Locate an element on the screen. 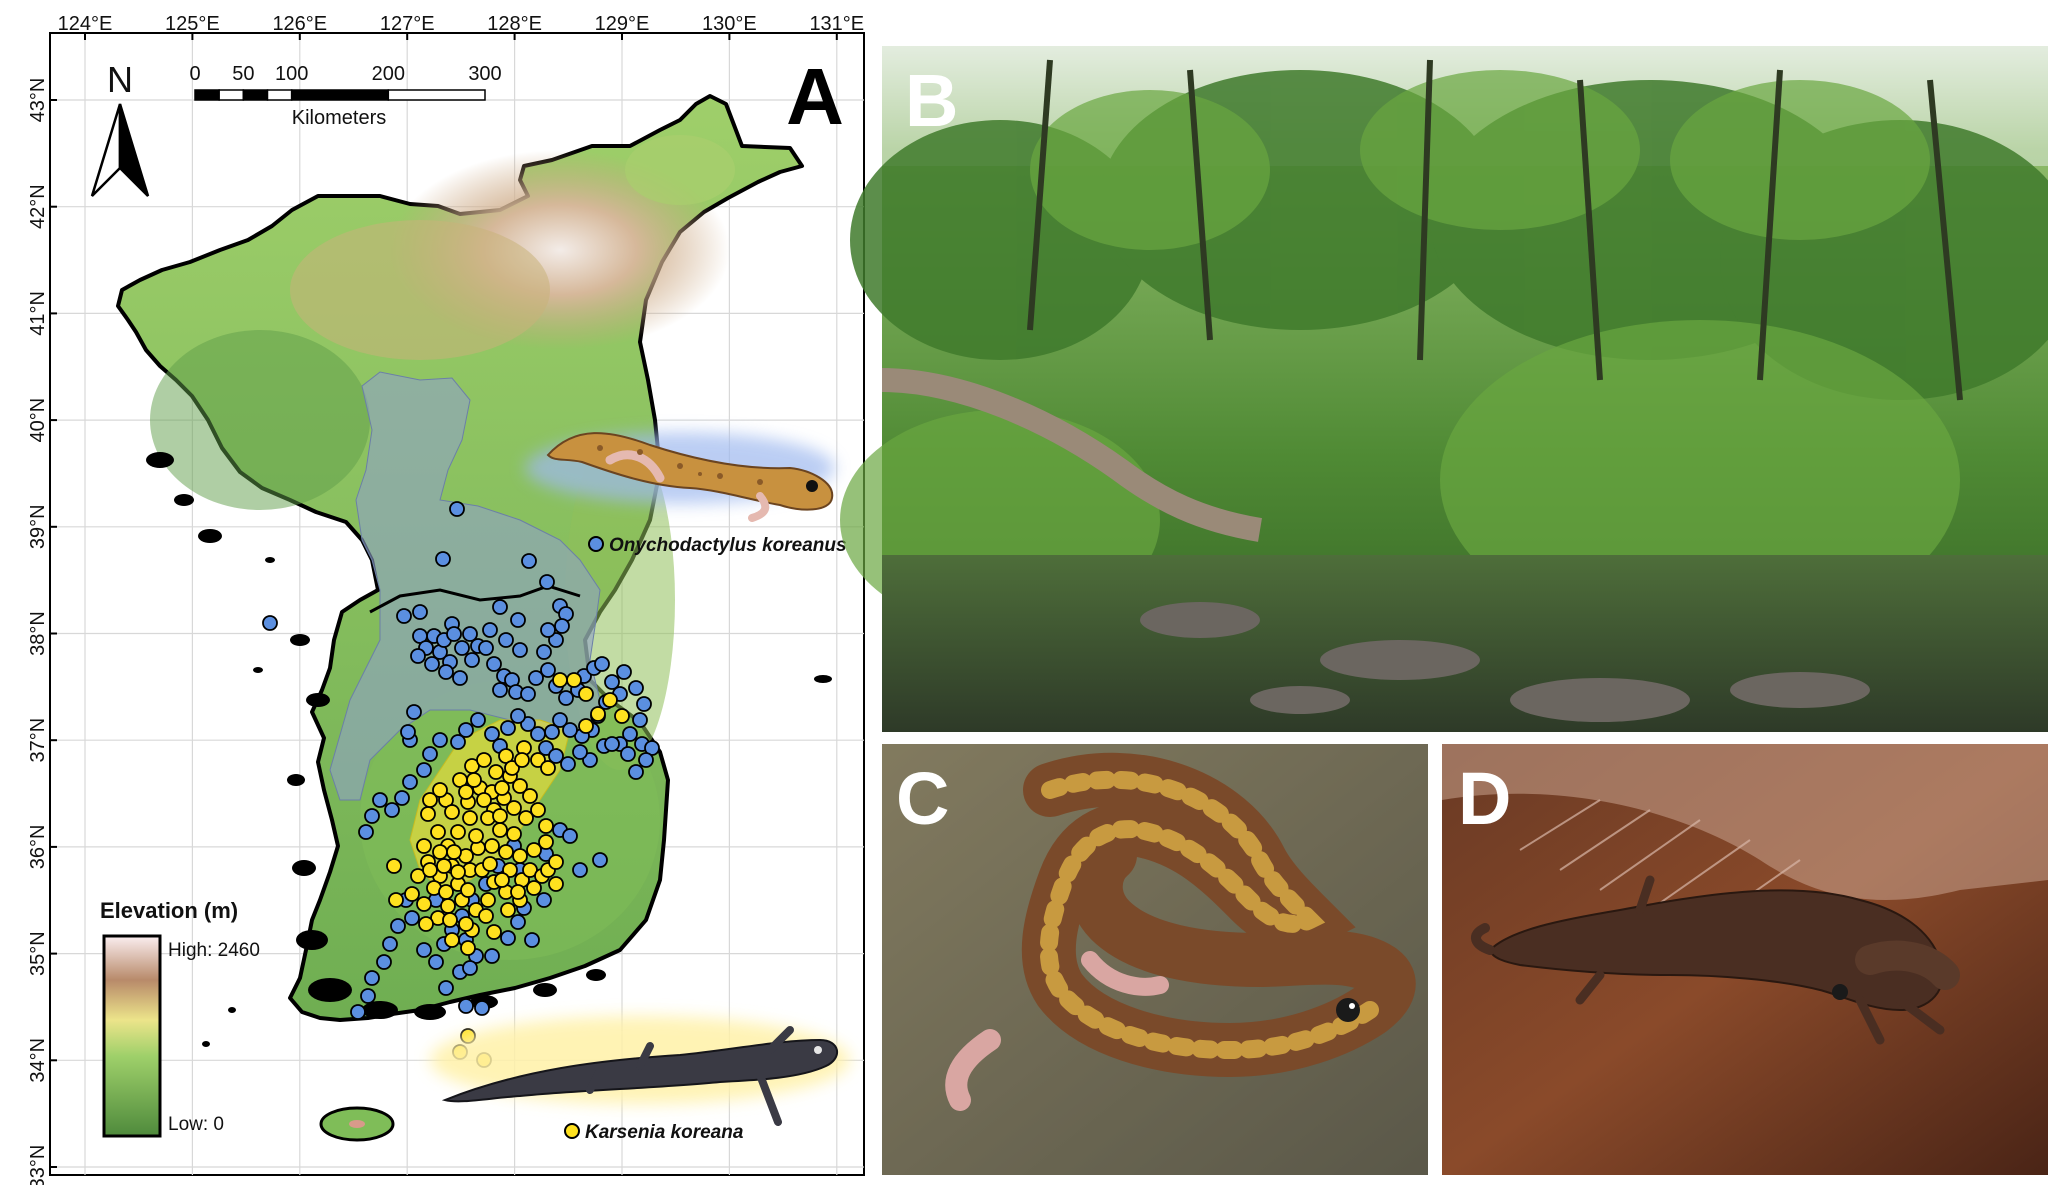 Image resolution: width=2048 pixels, height=1185 pixels. onychodactylus-salamander-photo: C is located at coordinates (1155, 959).